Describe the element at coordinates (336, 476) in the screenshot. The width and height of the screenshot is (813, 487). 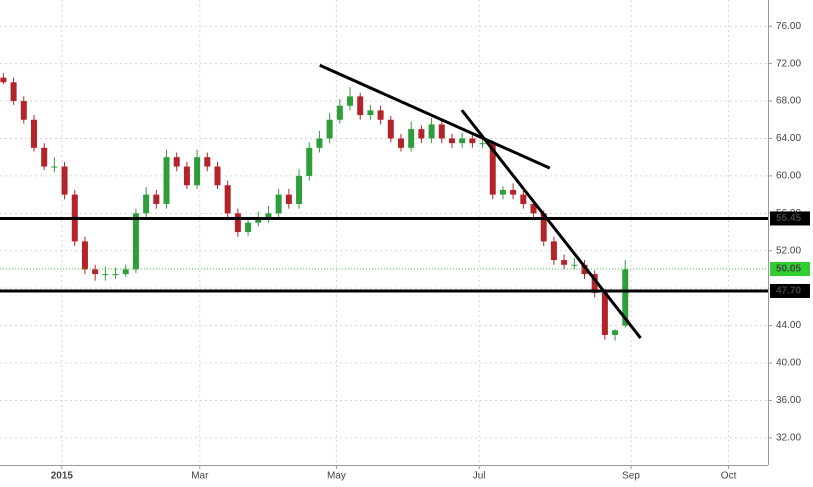
I see `x-tick-label: May` at that location.